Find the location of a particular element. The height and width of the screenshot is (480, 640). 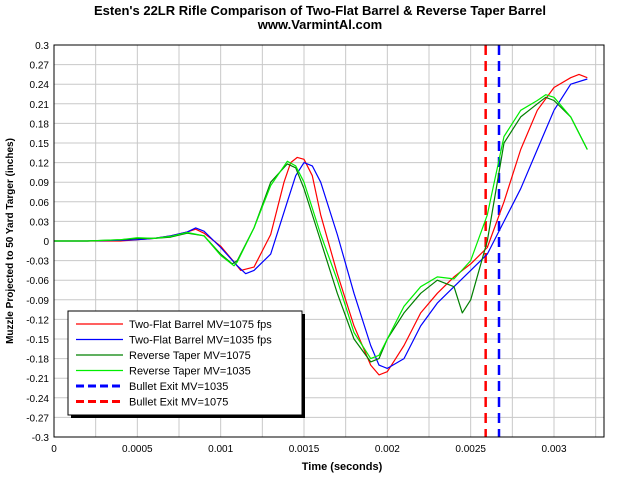

legend-label: Two-Flat Barrel MV=1075 fps is located at coordinates (200, 325).